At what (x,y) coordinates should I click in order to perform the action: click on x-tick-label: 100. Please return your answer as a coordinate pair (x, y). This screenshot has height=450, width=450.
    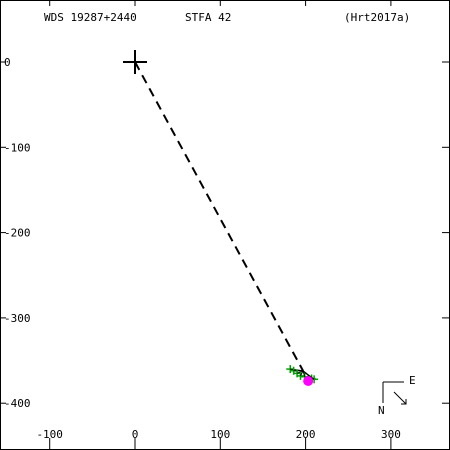
    Looking at the image, I should click on (220, 434).